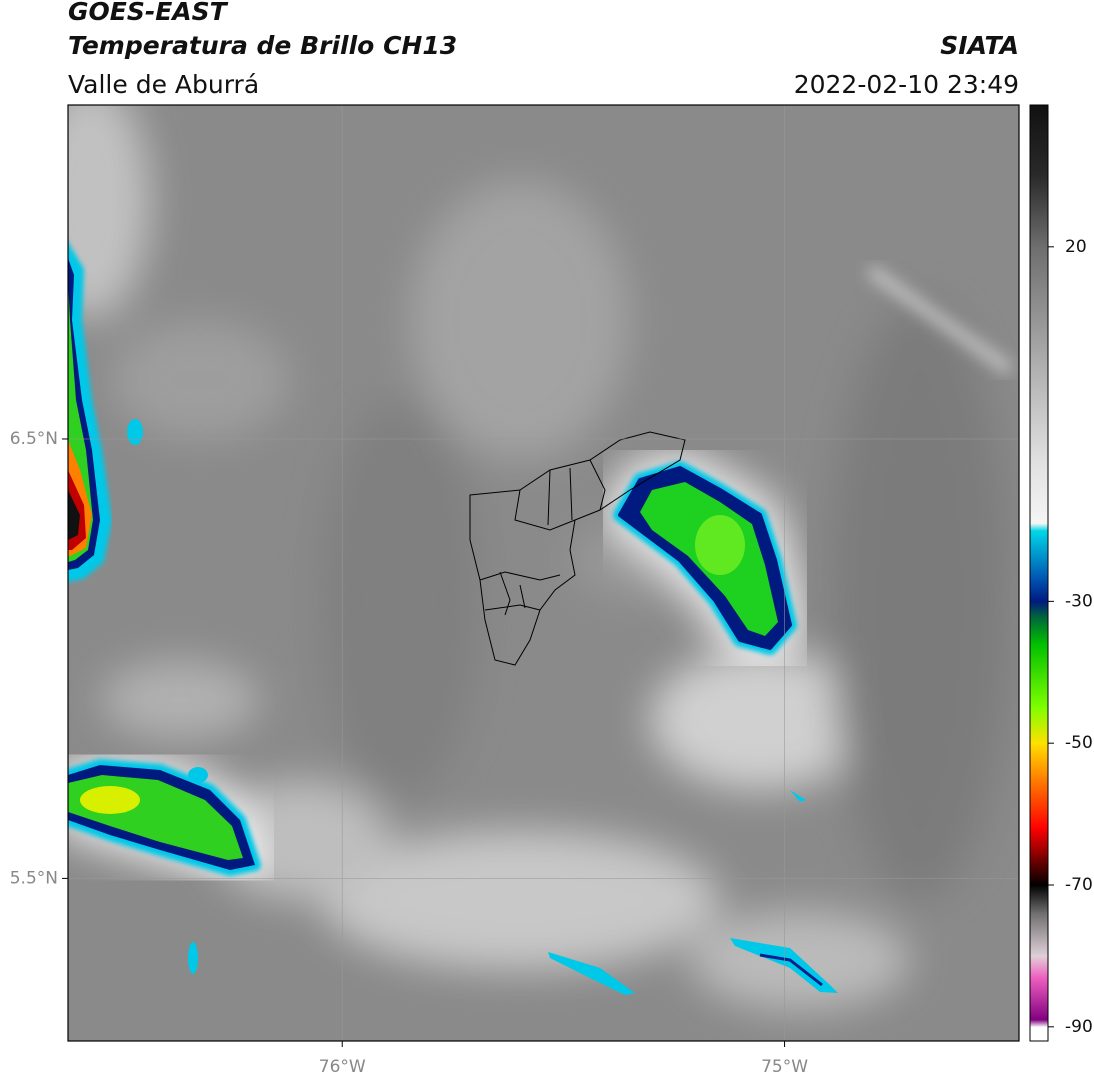  Describe the element at coordinates (979, 45) in the screenshot. I see `source: SIATA` at that location.